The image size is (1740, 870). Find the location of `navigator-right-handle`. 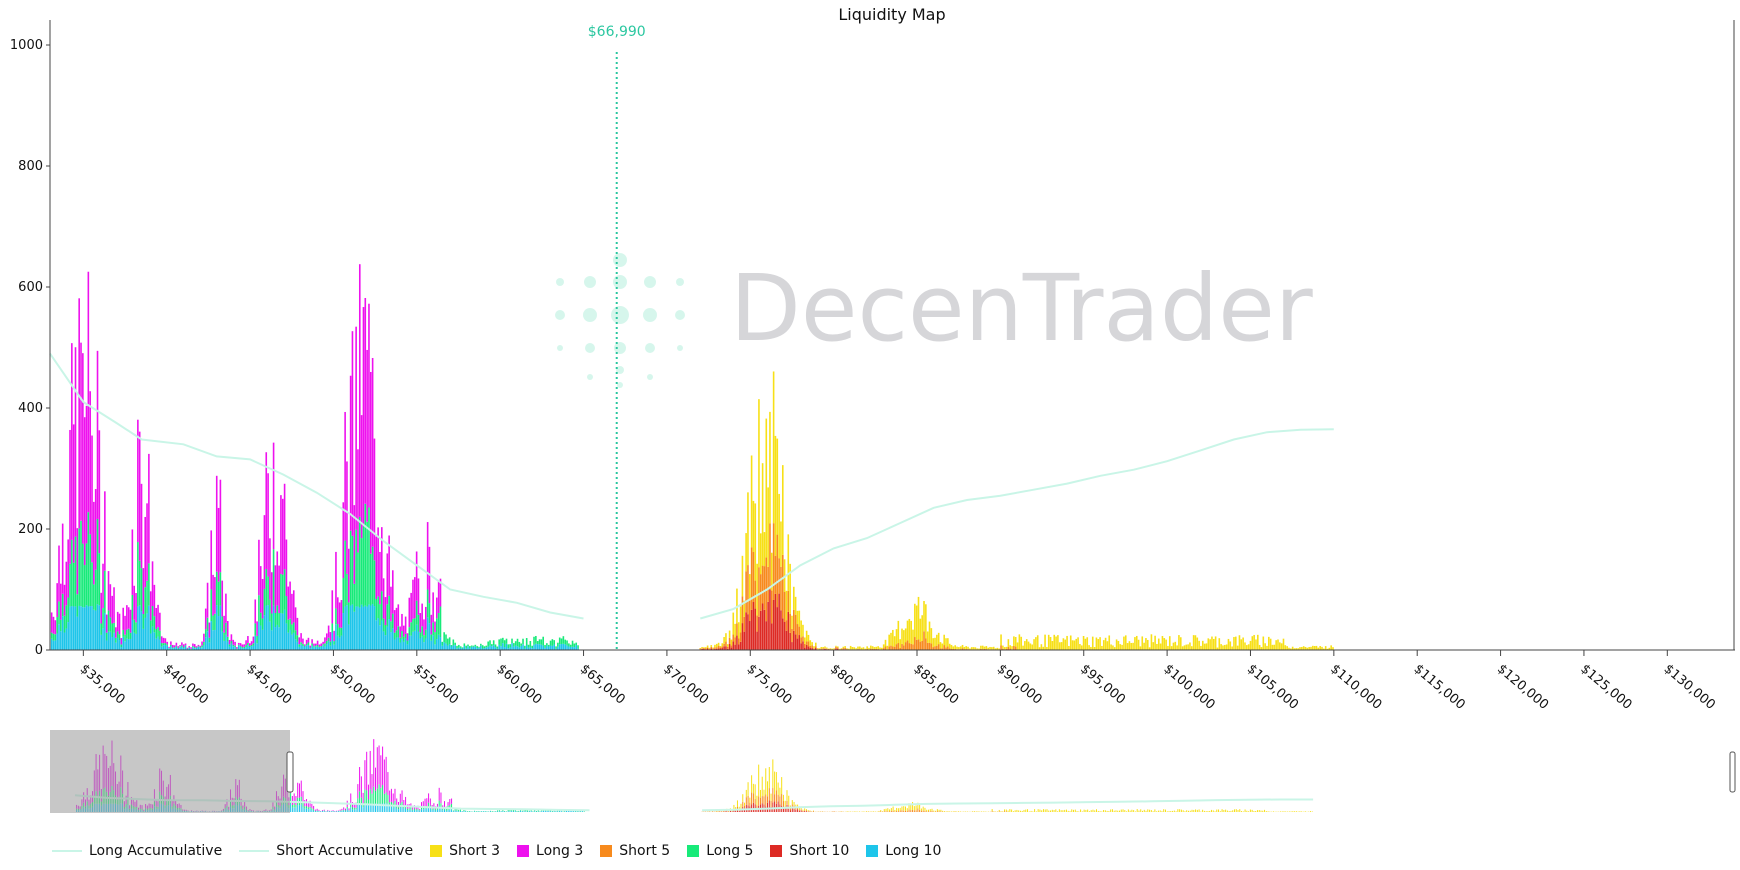

navigator-right-handle is located at coordinates (1732, 772).